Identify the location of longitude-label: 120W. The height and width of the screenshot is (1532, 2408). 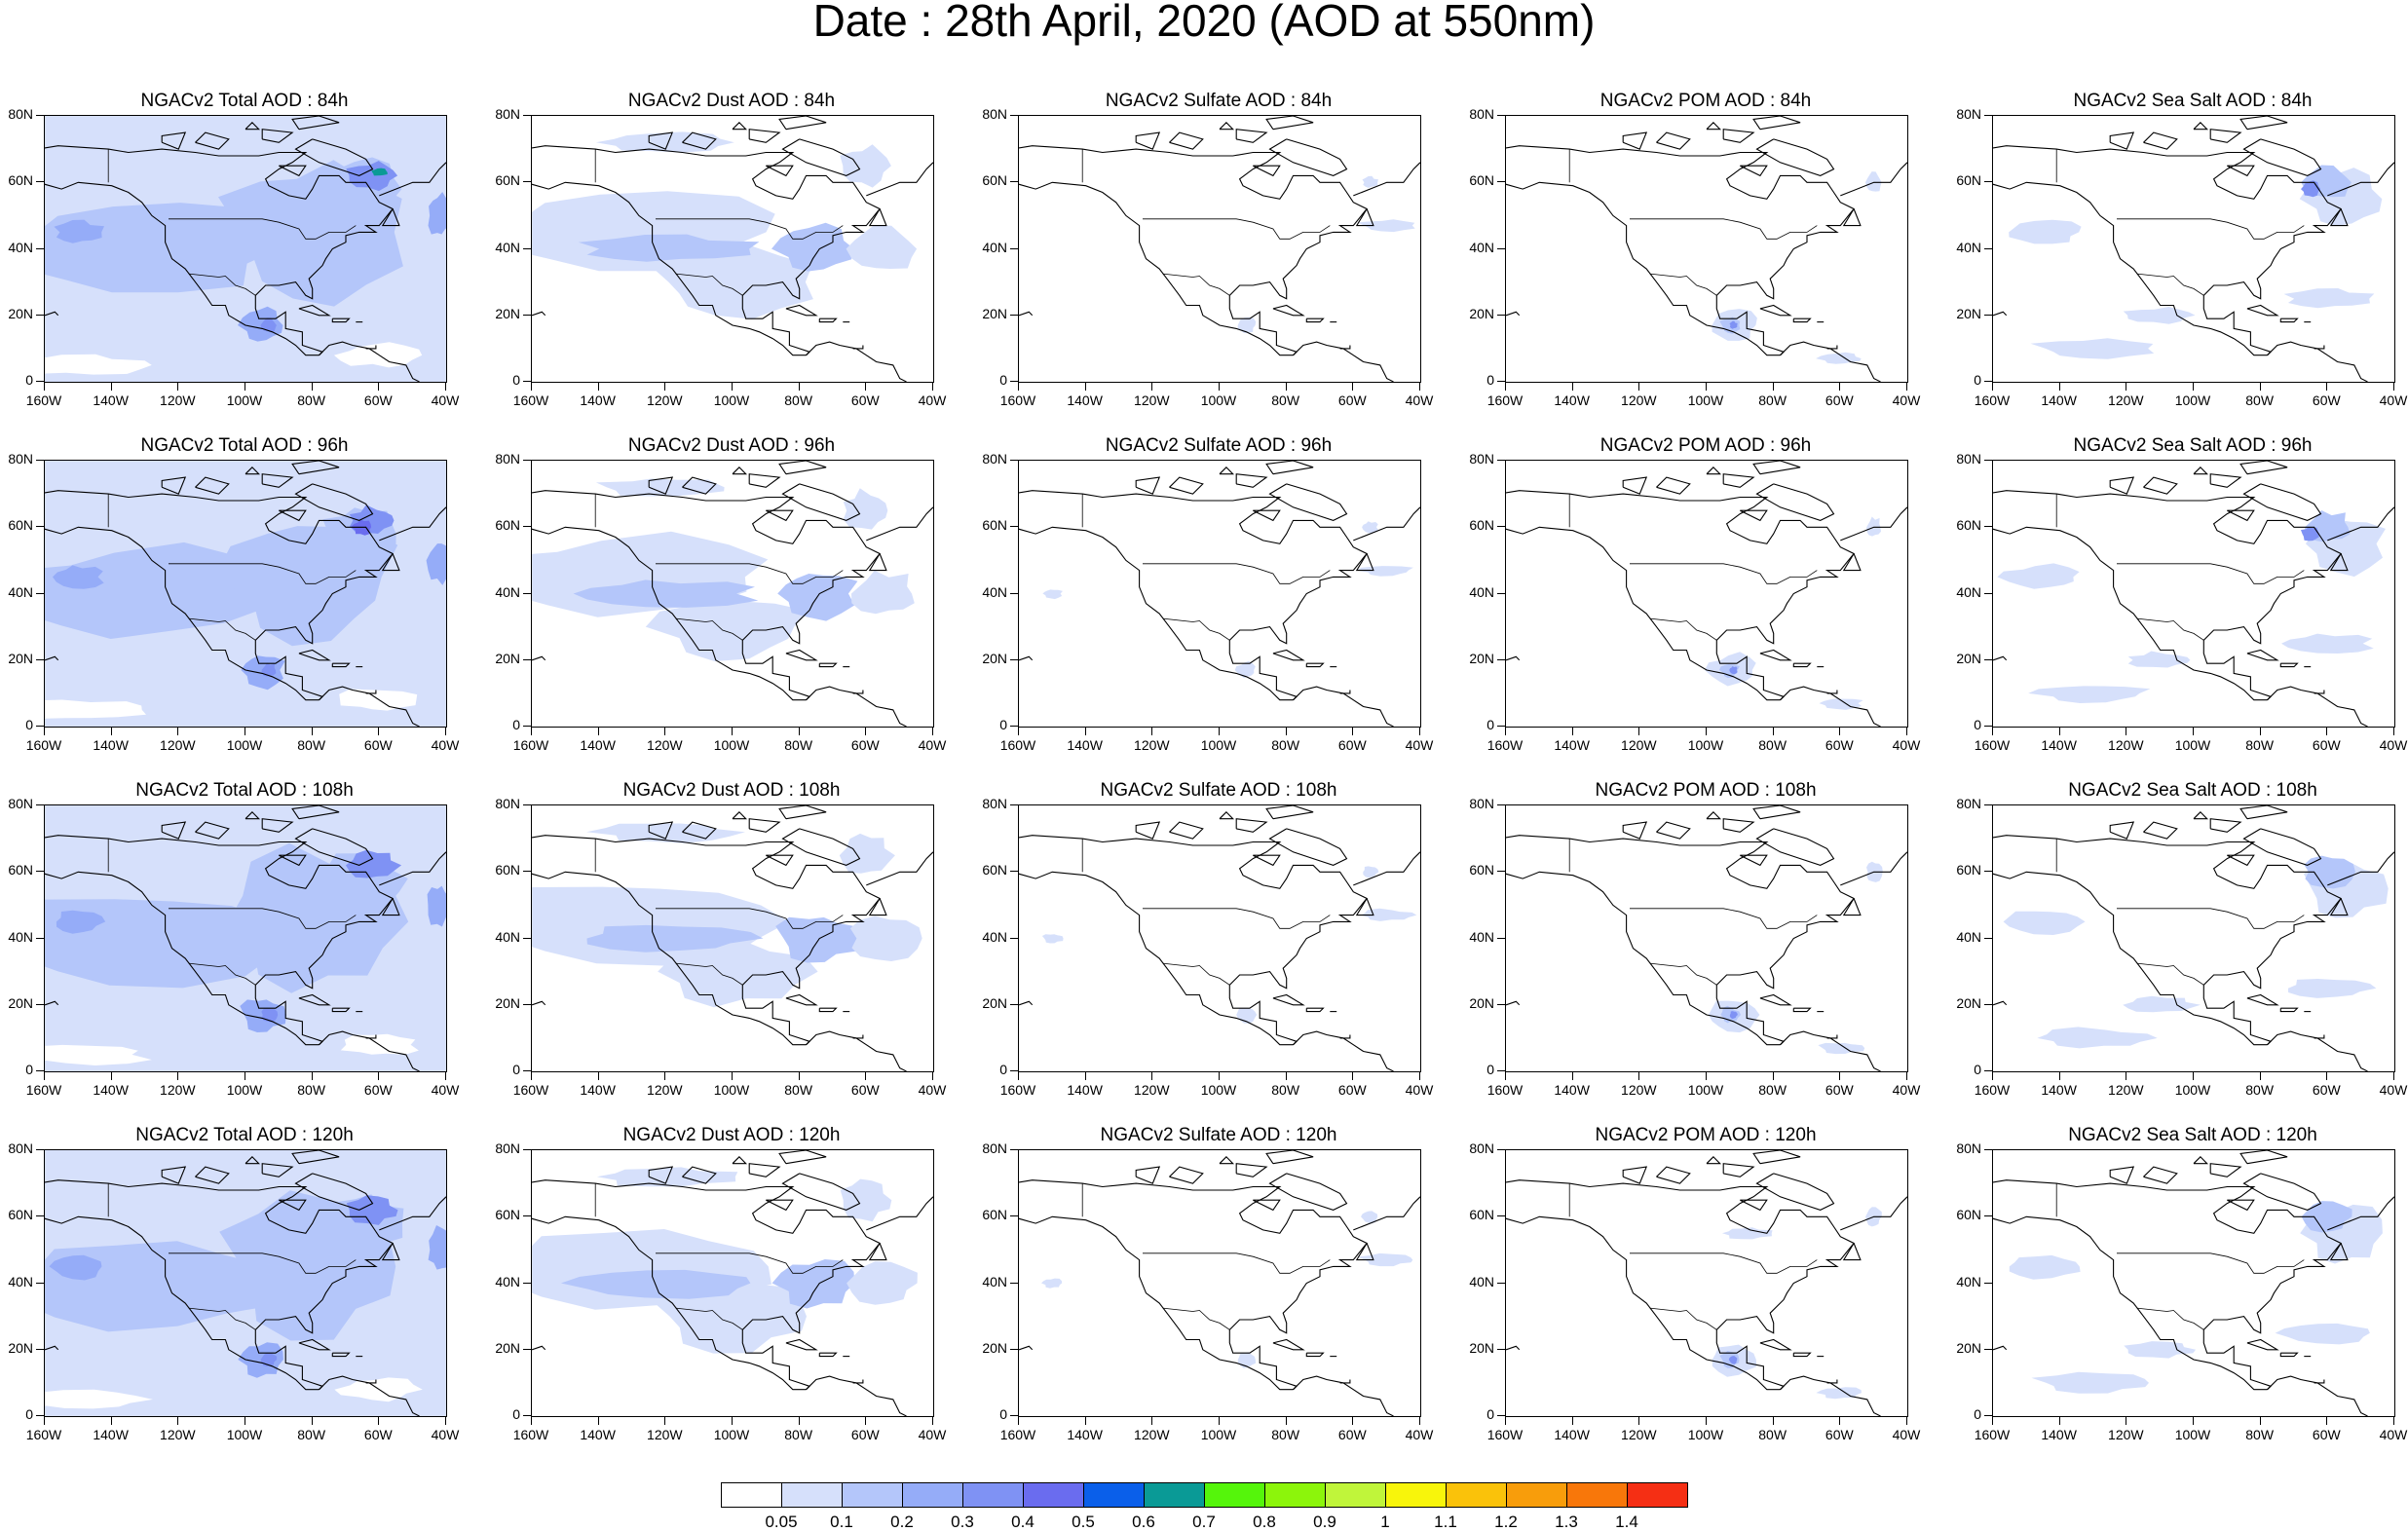
(2126, 1090).